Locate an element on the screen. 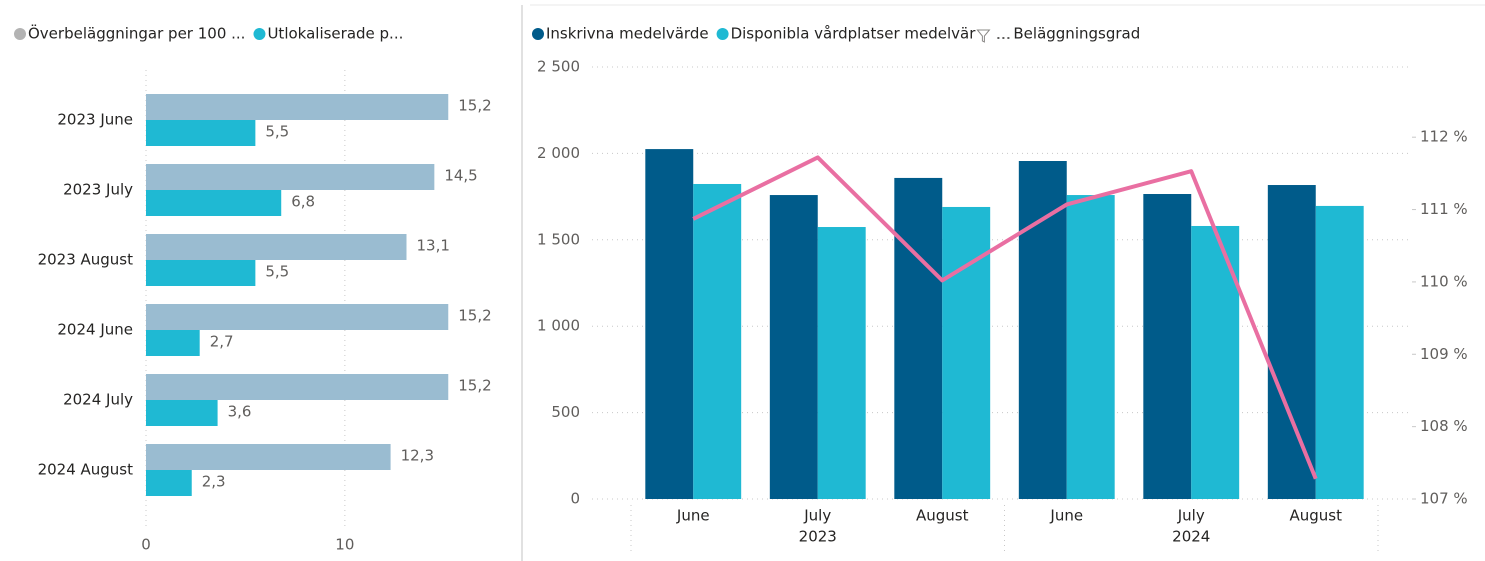 The width and height of the screenshot is (1485, 561). data-label: 13,1 is located at coordinates (433, 246).